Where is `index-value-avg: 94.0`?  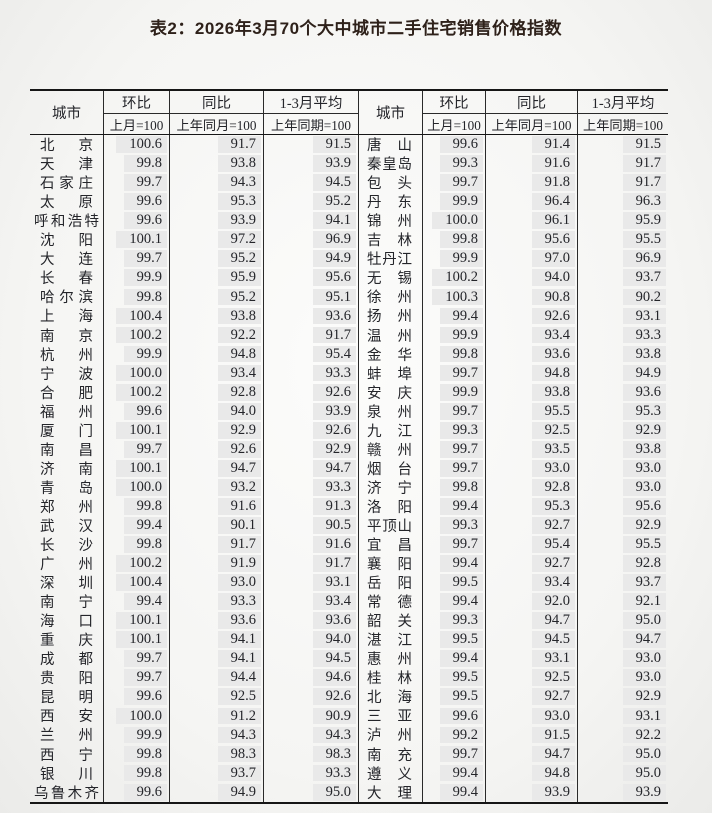 index-value-avg: 94.0 is located at coordinates (310, 640).